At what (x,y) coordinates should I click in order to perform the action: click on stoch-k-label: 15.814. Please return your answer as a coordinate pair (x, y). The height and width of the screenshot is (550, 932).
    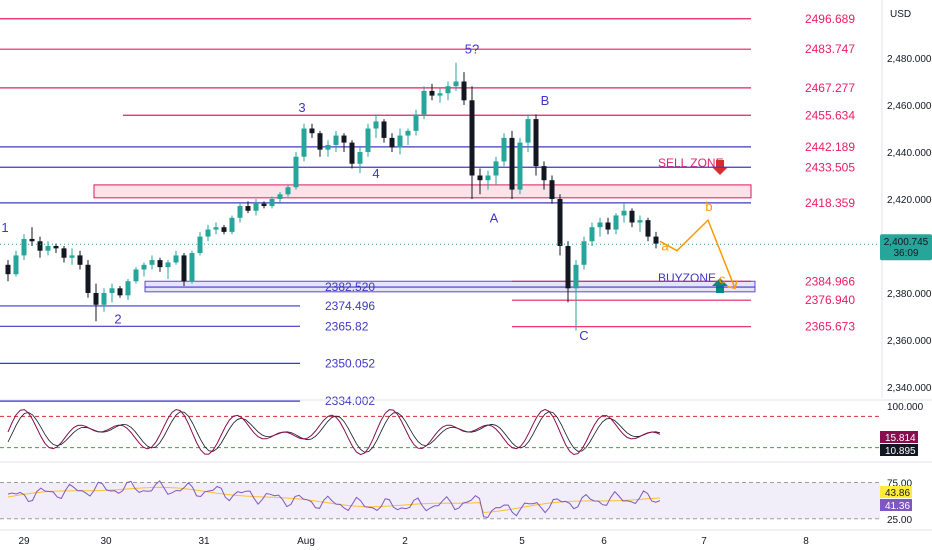
    Looking at the image, I should click on (900, 438).